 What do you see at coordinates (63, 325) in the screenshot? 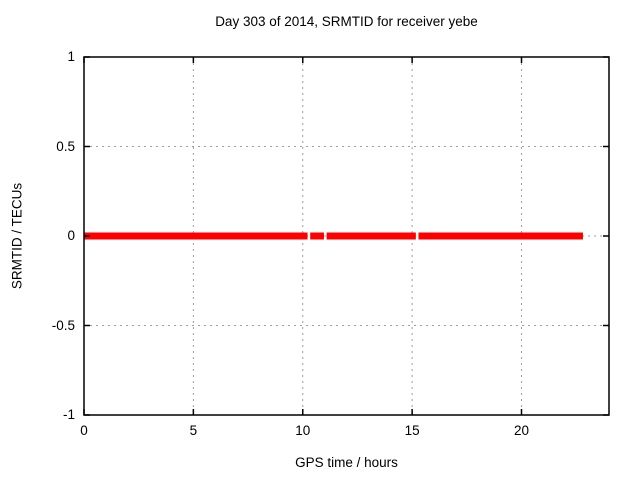
I see `y-tick-label: -0.5` at bounding box center [63, 325].